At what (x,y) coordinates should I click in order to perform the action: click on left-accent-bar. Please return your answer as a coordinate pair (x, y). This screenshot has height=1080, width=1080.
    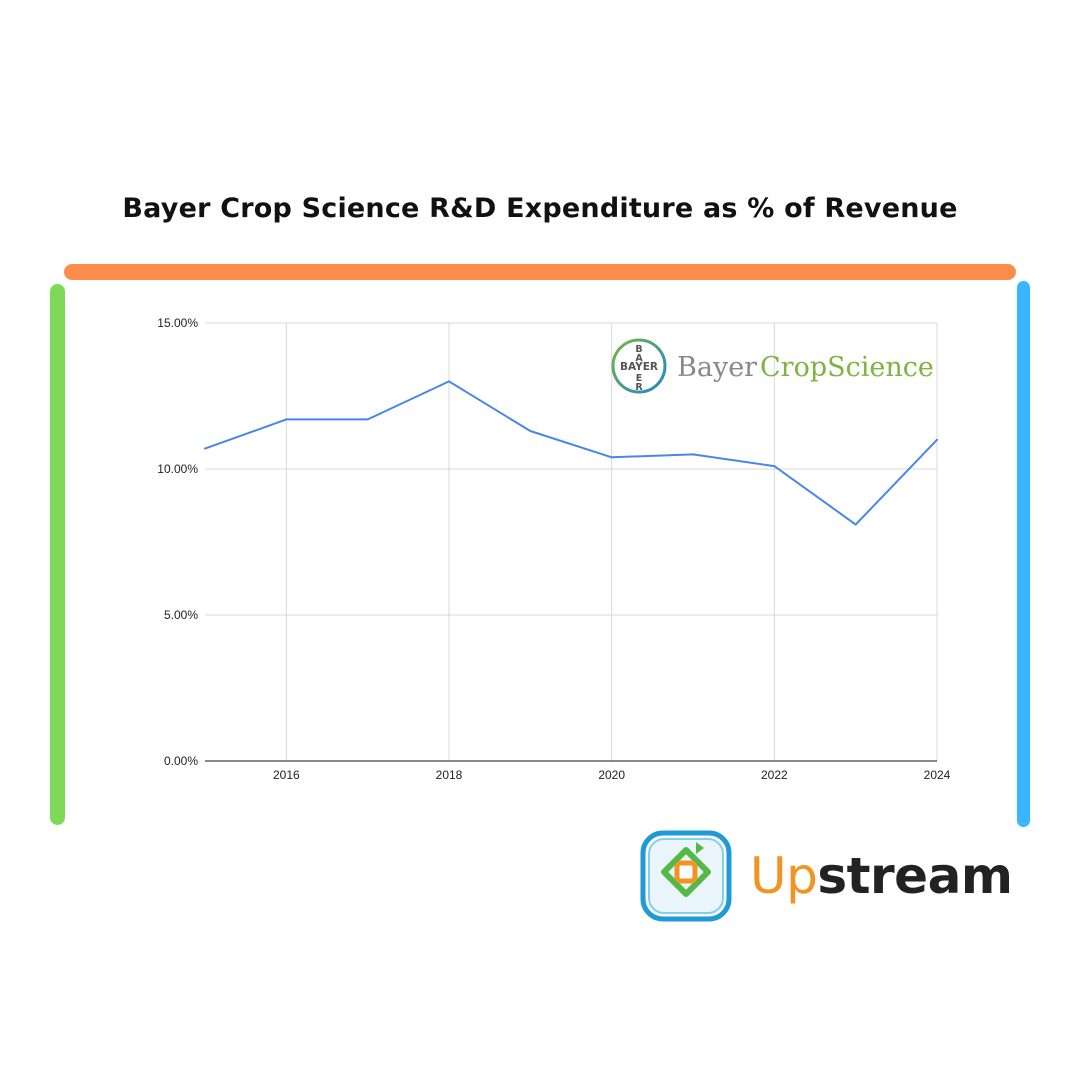
    Looking at the image, I should click on (57, 554).